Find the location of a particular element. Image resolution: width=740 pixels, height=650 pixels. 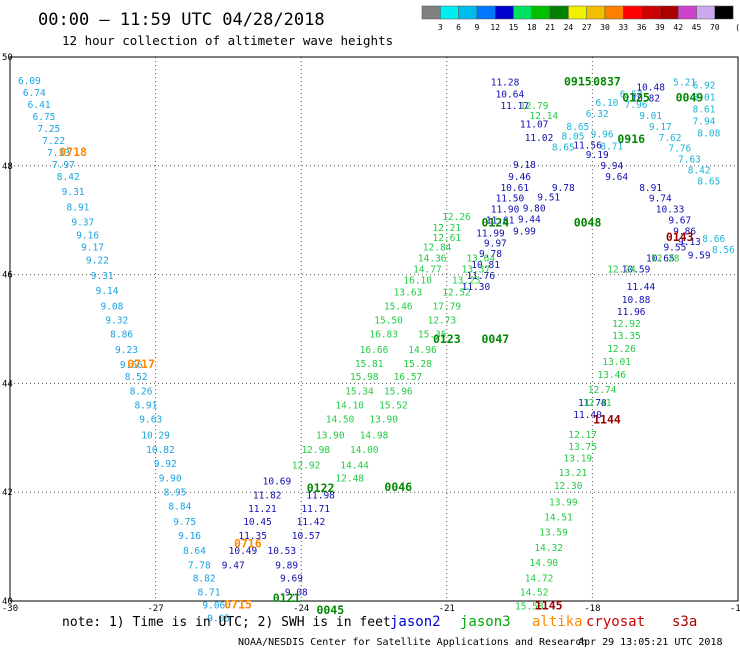

wave-height-label: 11.07 is located at coordinates (534, 125).